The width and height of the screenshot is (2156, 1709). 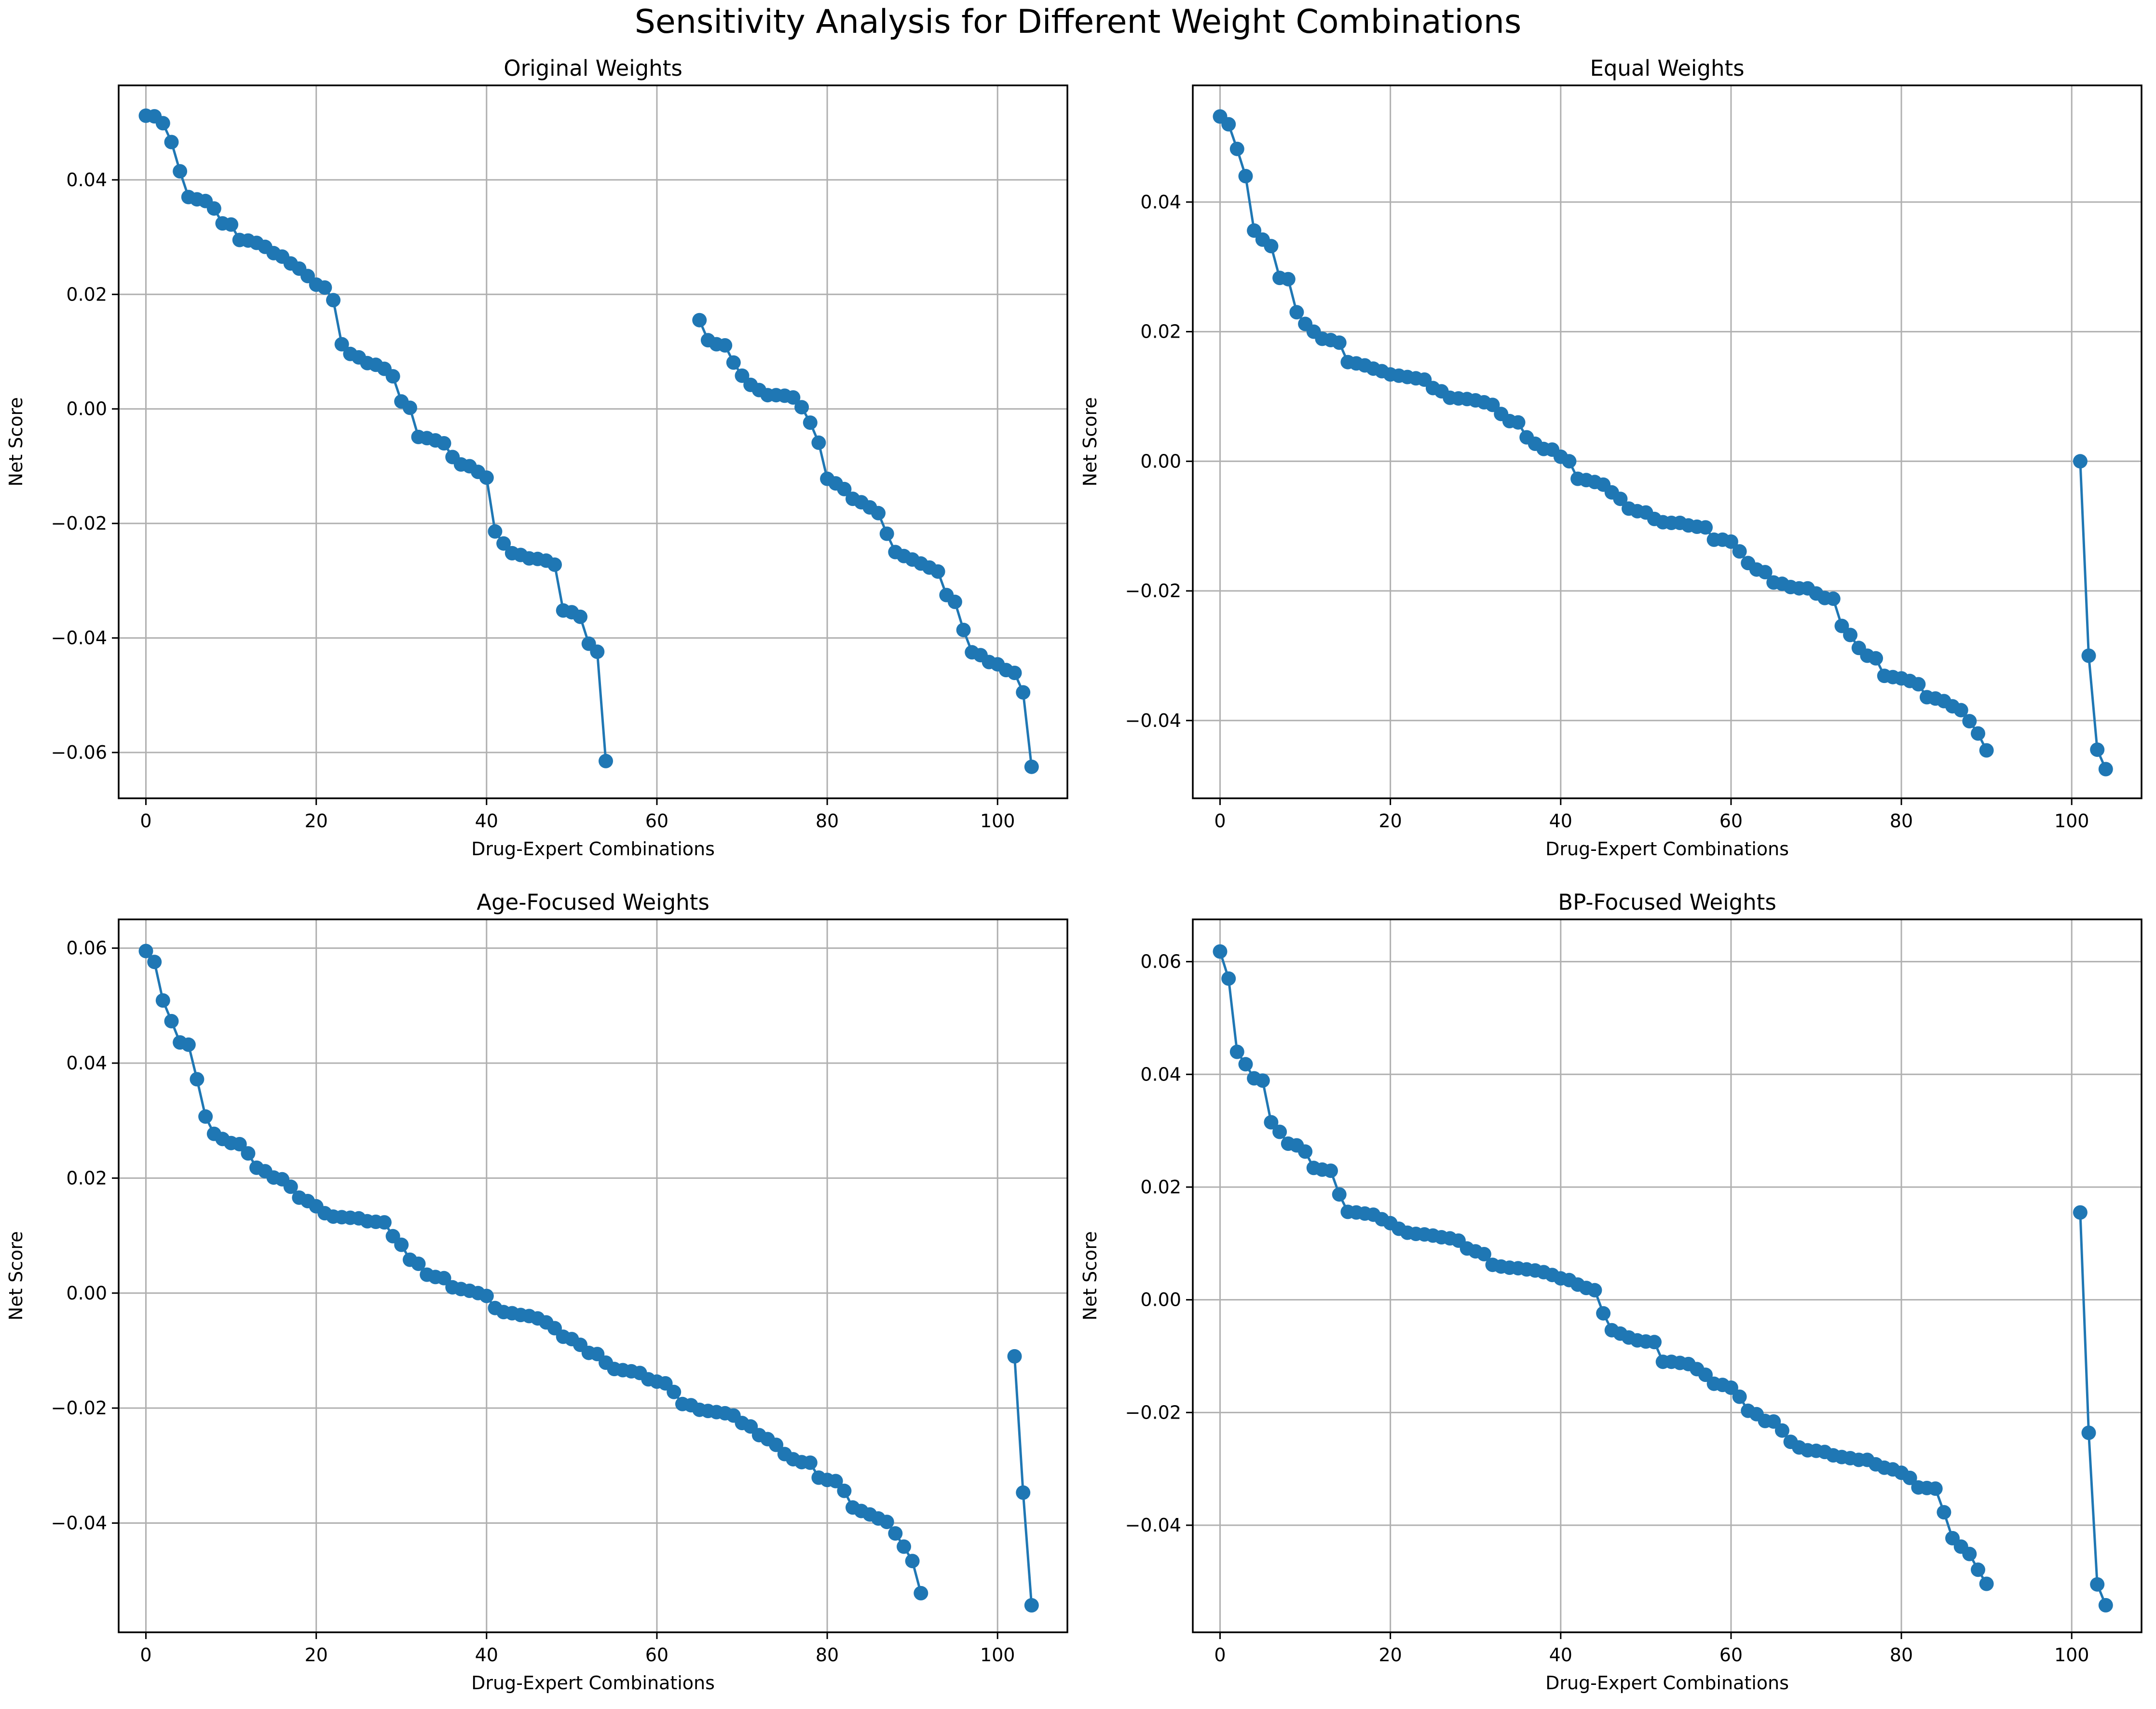 I want to click on chart-title: BP-Focused Weights, so click(x=1667, y=902).